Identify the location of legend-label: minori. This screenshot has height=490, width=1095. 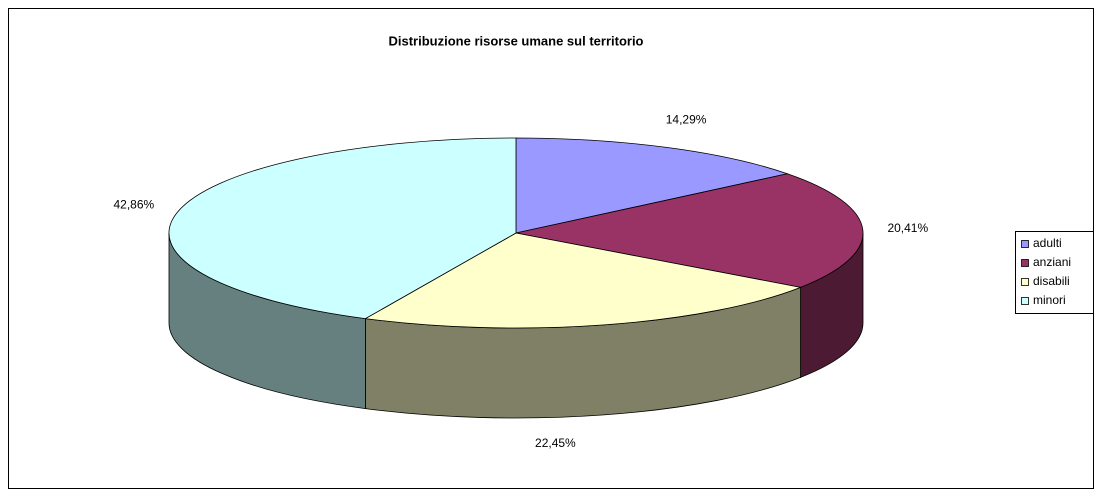
(1049, 300).